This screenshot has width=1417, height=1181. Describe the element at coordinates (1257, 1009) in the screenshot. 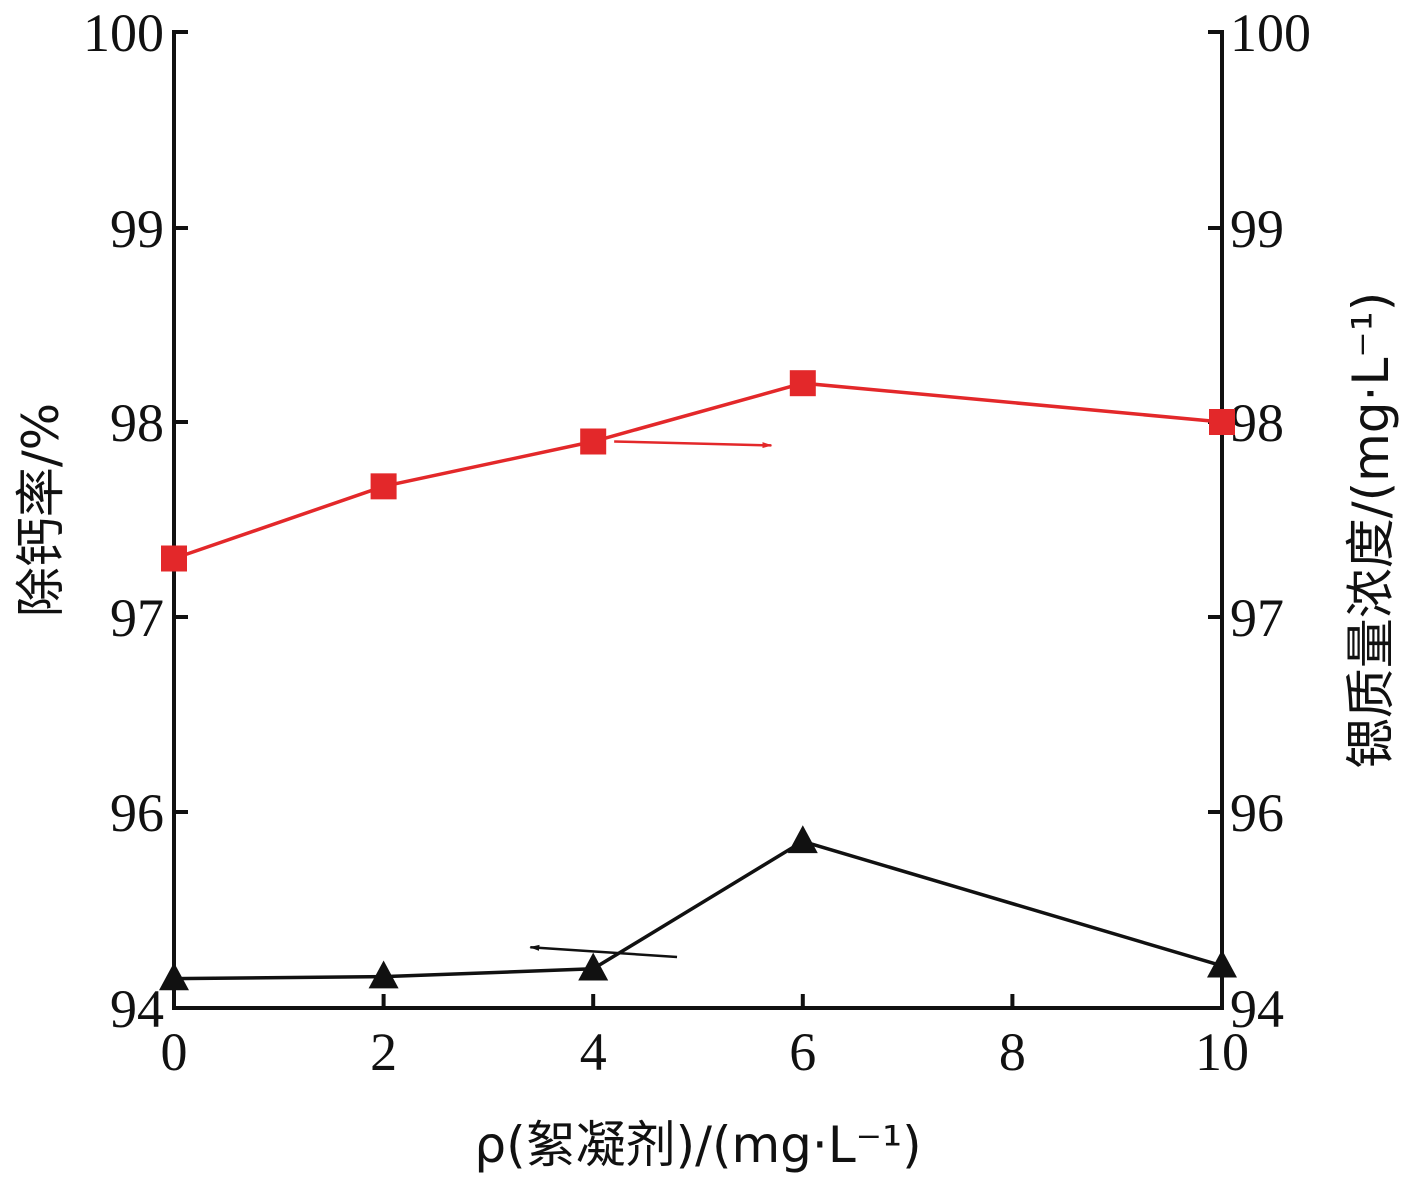

I see `right-tick-label: 94` at that location.